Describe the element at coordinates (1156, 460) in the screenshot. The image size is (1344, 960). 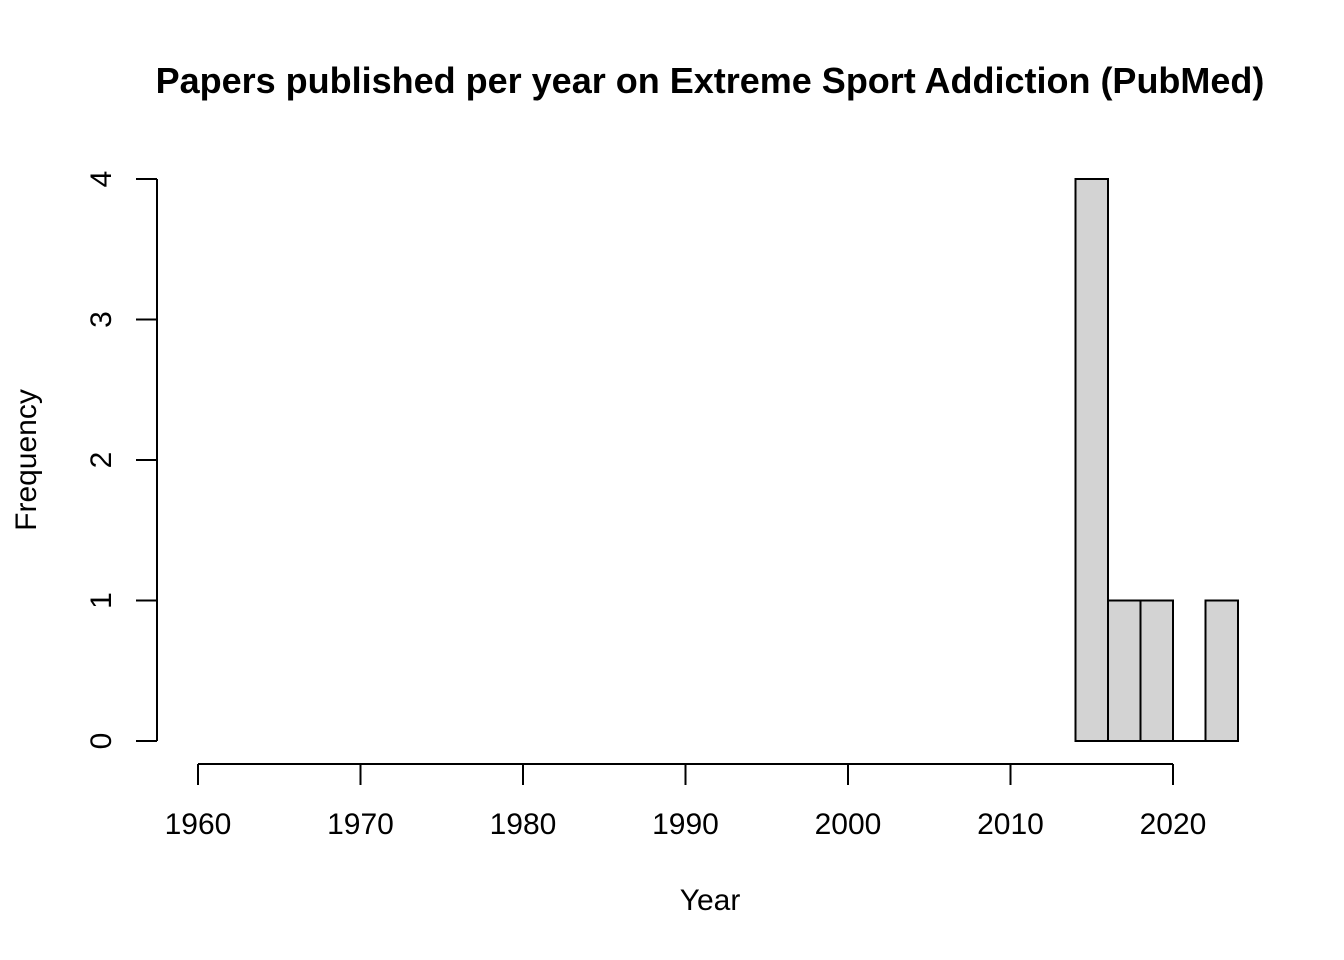
I see `bars-group` at that location.